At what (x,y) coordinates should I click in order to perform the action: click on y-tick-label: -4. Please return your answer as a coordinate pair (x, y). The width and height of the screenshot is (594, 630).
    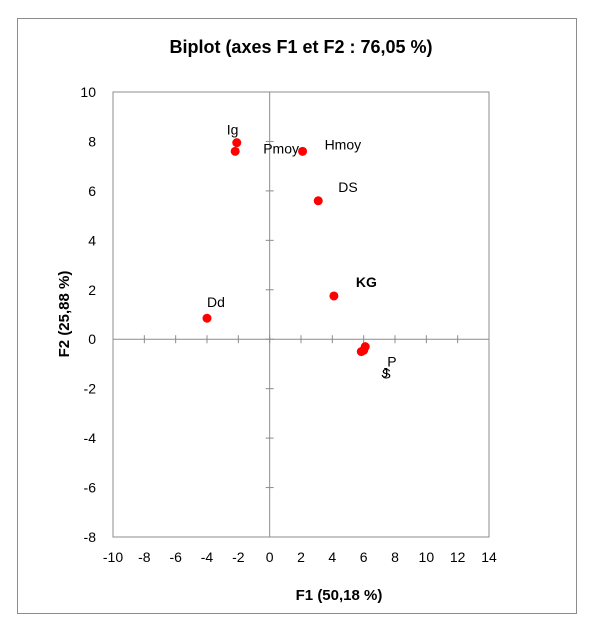
    Looking at the image, I should click on (90, 438).